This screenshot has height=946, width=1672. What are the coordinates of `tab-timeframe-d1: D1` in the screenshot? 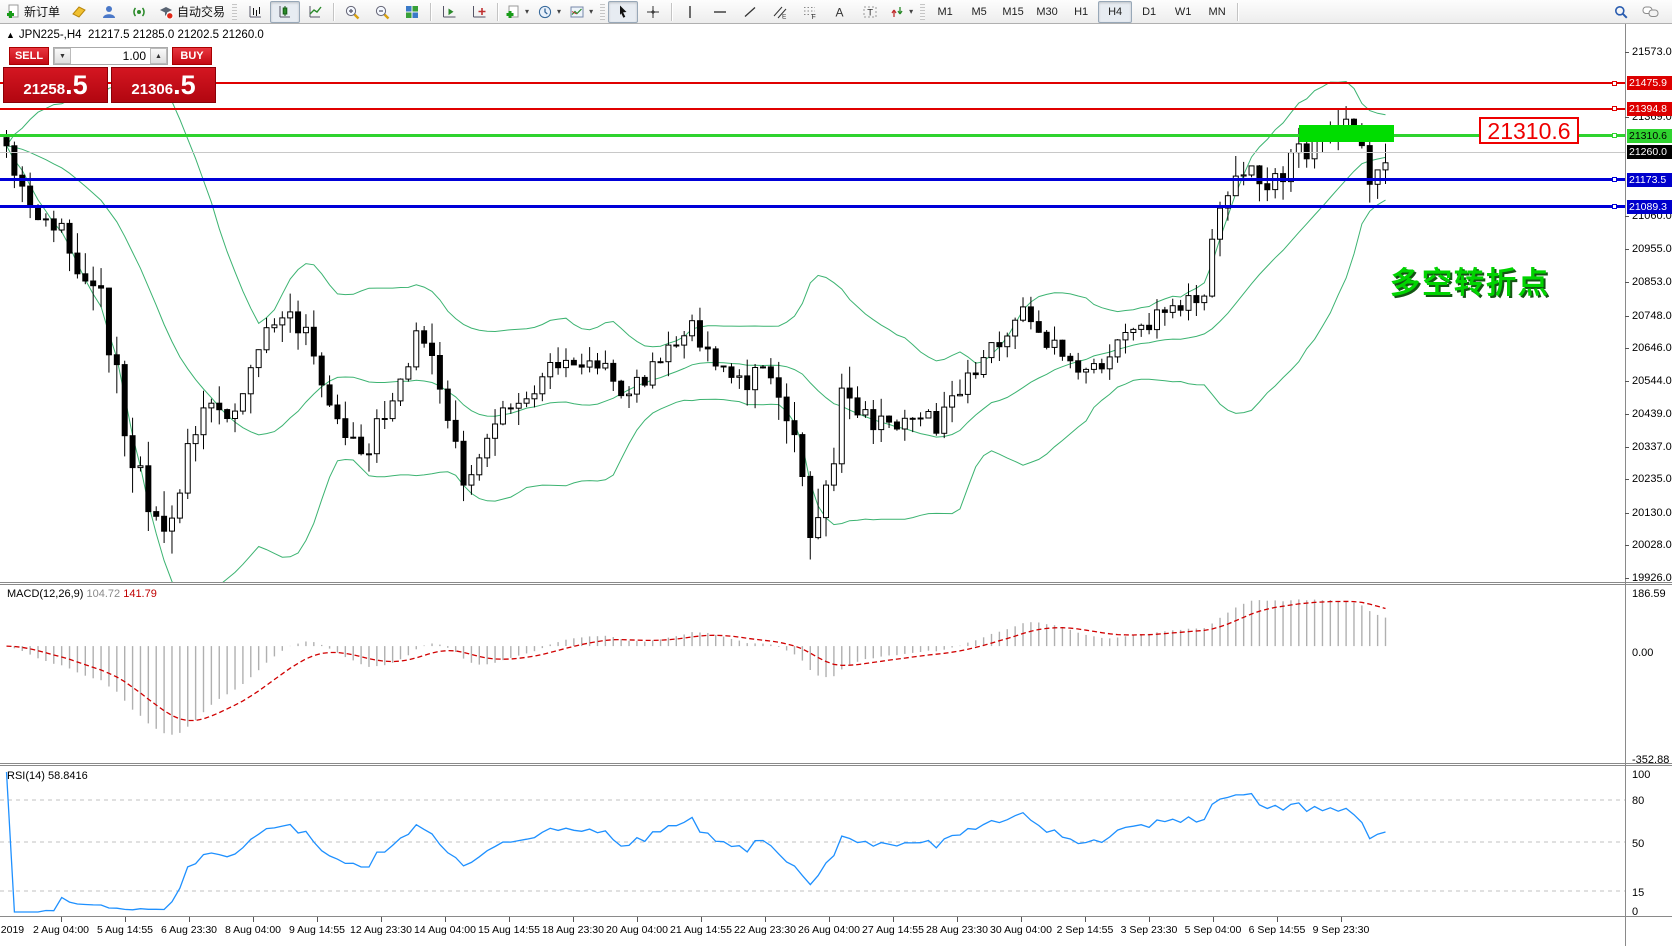 It's located at (1149, 12).